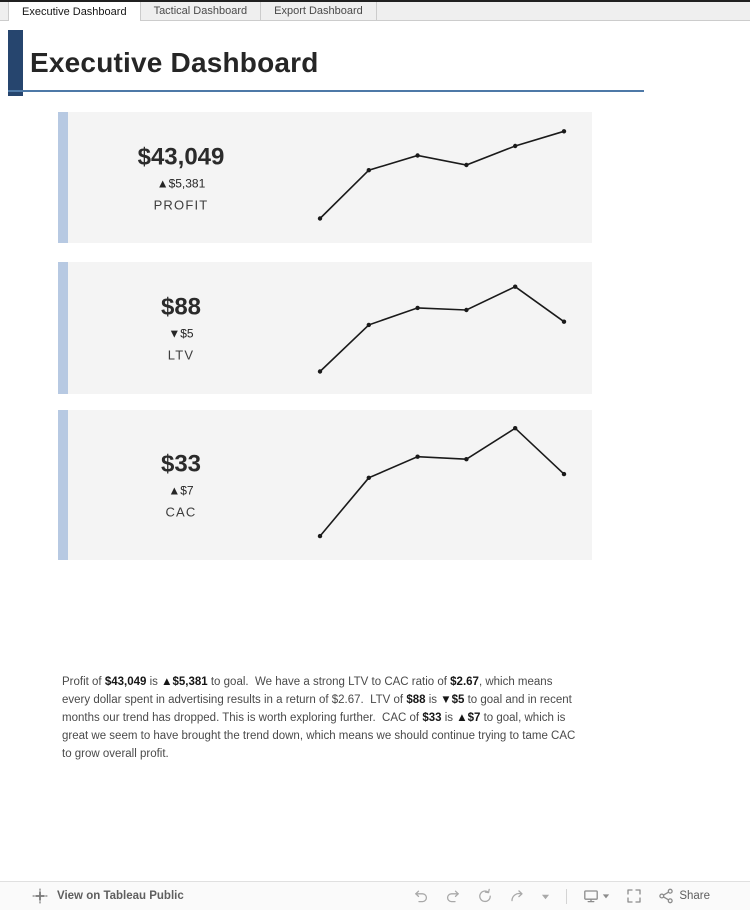 The height and width of the screenshot is (910, 750). What do you see at coordinates (443, 327) in the screenshot?
I see `ltv-sparkline-chart` at bounding box center [443, 327].